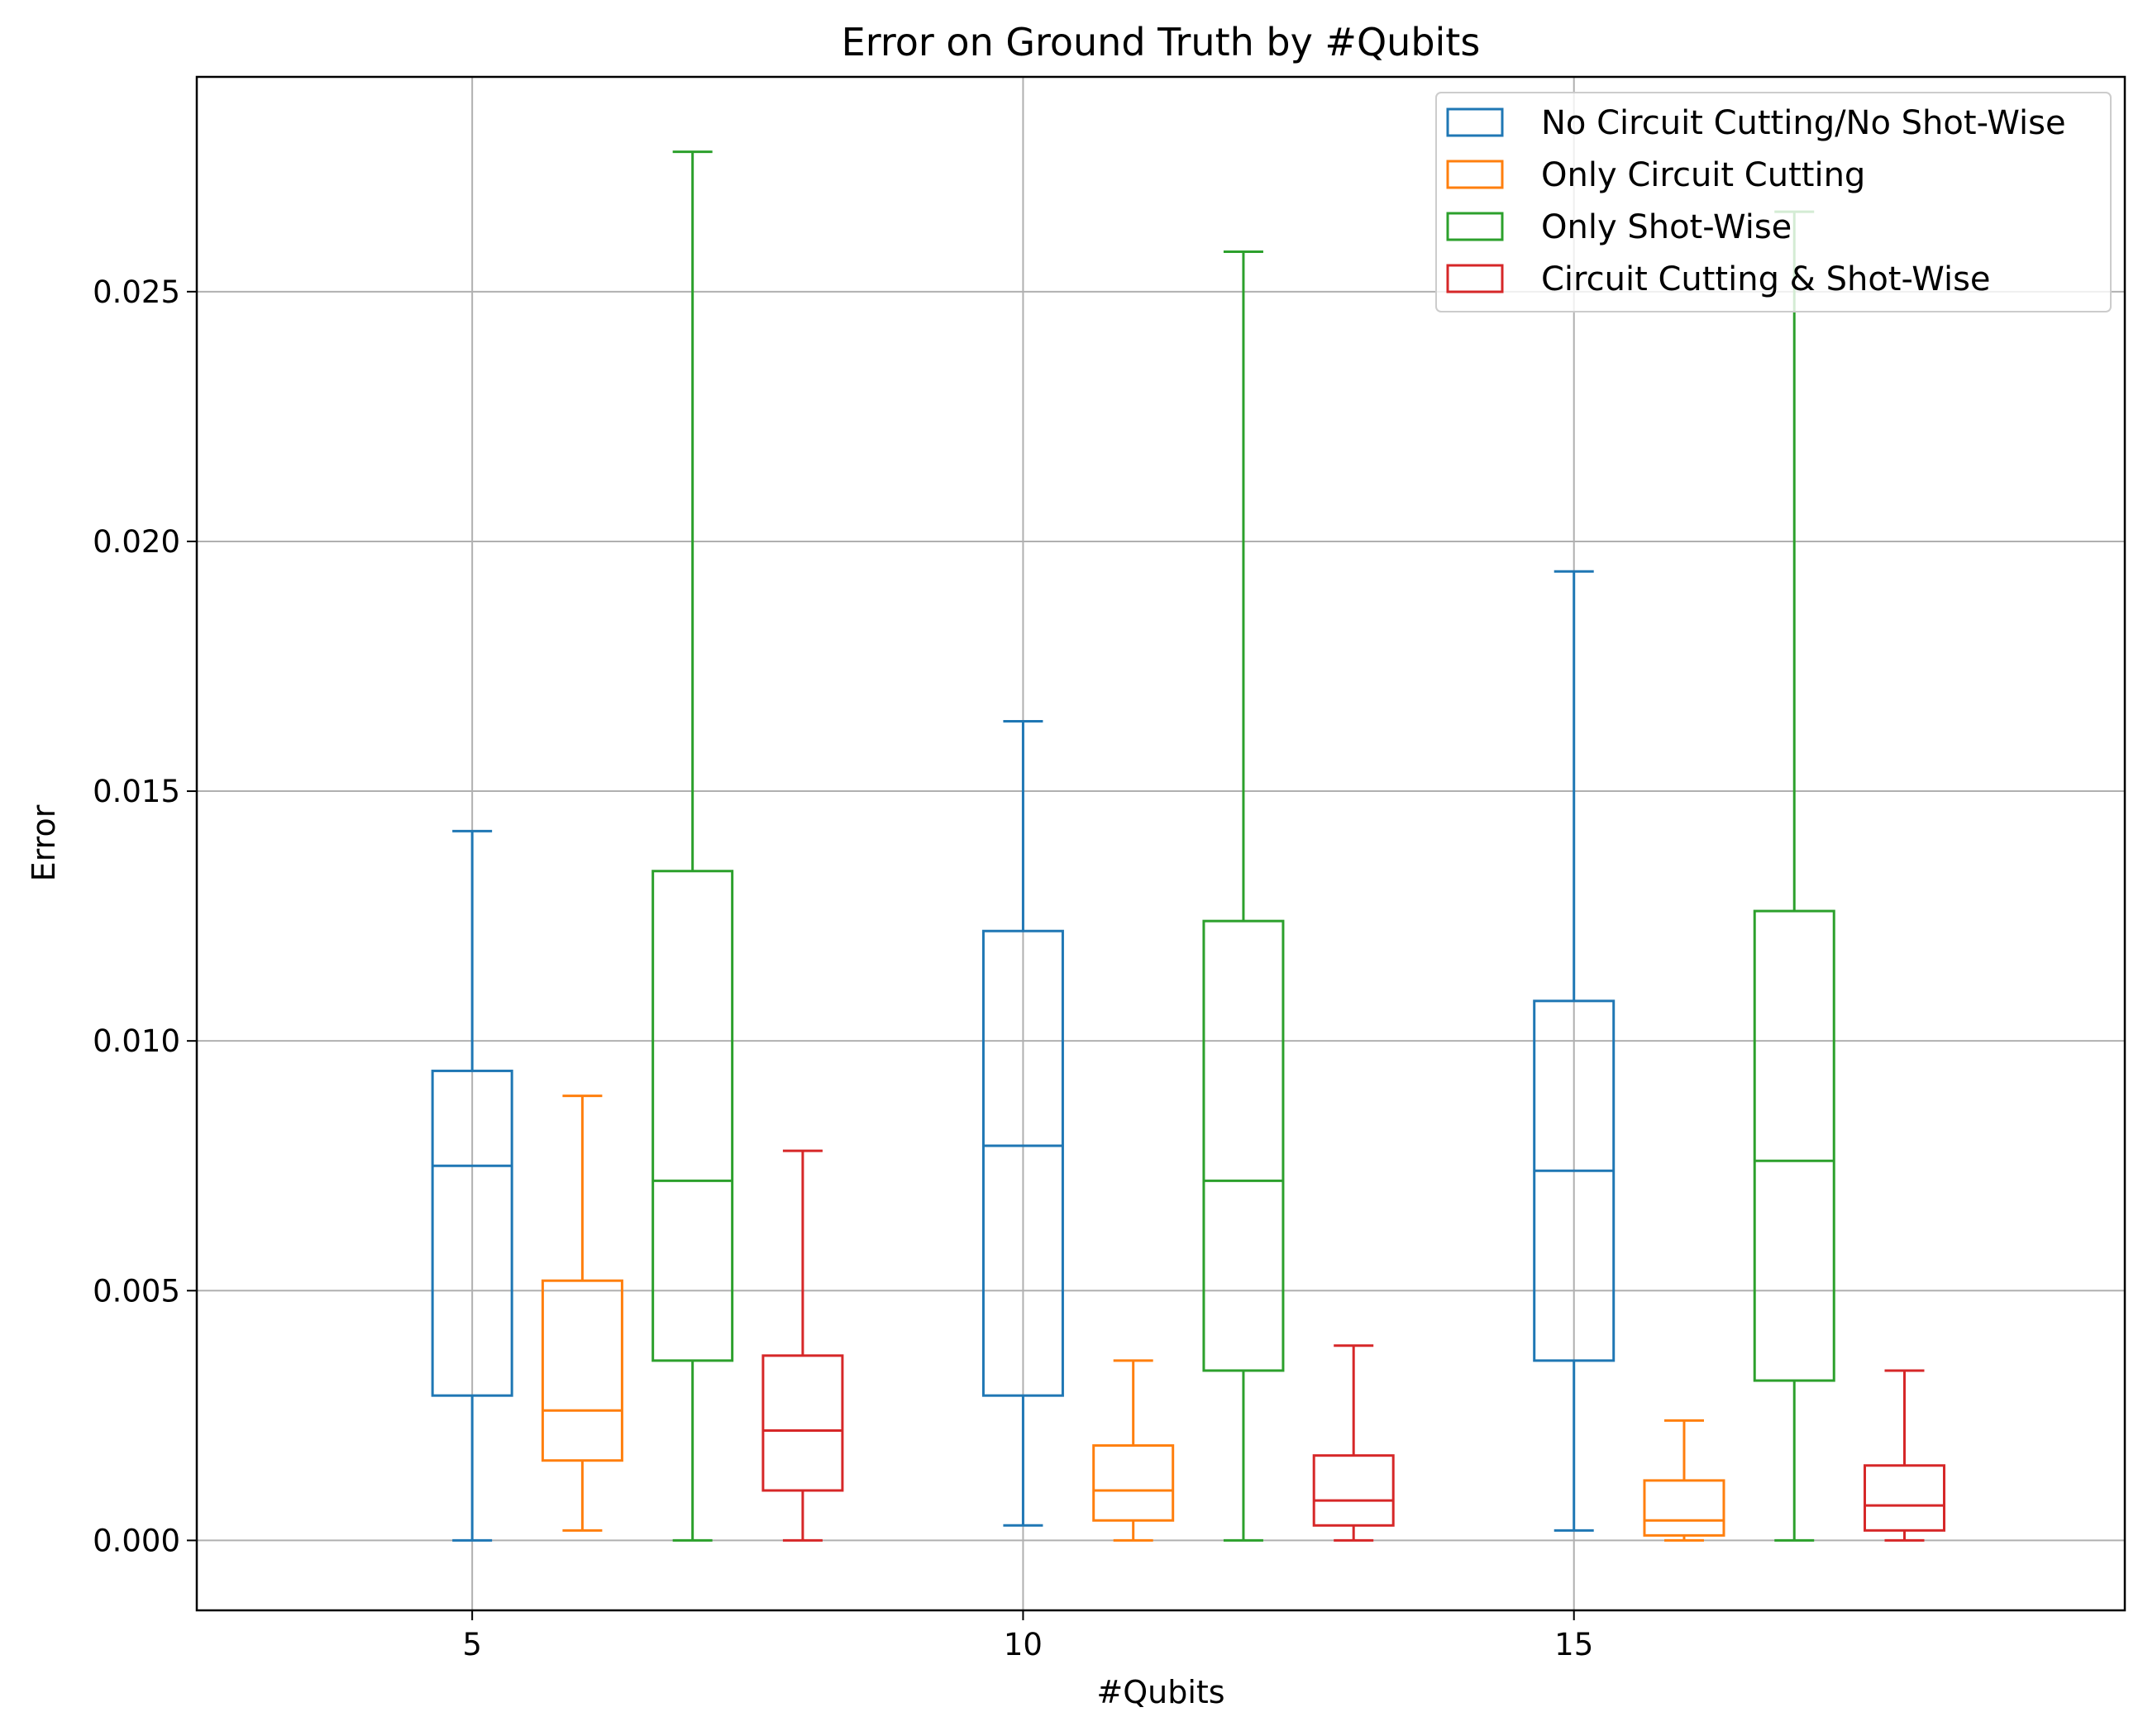 Image resolution: width=2143 pixels, height=1736 pixels. What do you see at coordinates (1703, 175) in the screenshot?
I see `legend-label: Only Circuit Cutting` at bounding box center [1703, 175].